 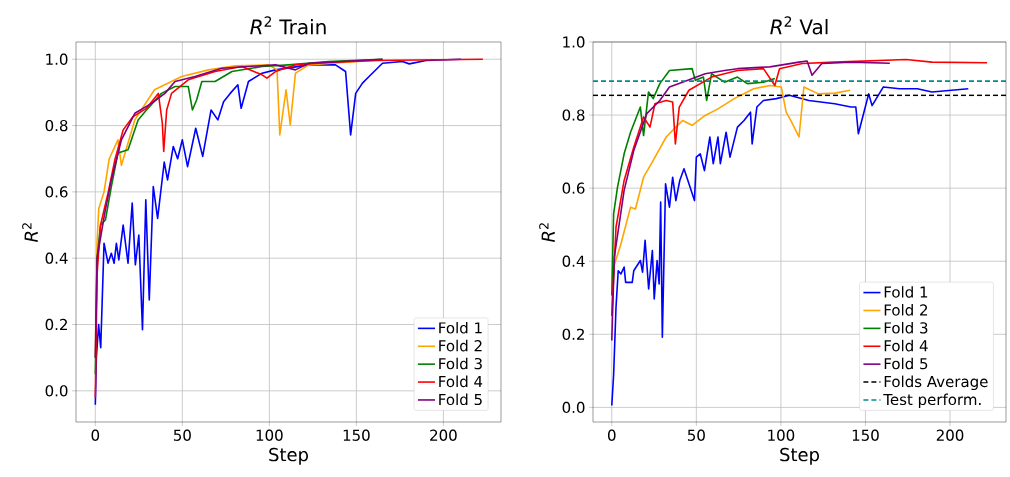 I want to click on chart-title: R$^{2}$ Train, so click(x=288, y=25).